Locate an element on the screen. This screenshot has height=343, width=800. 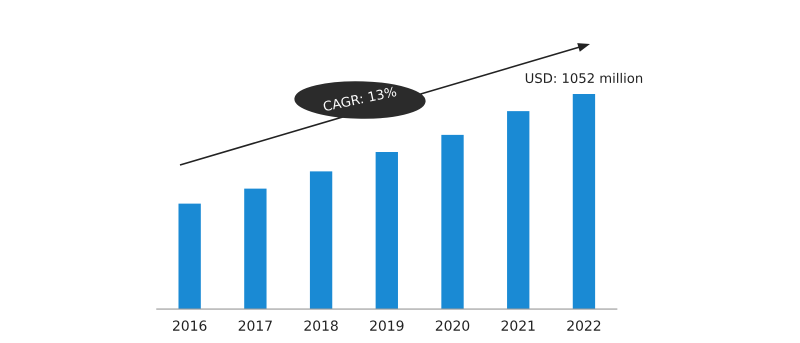
x-tick-label: 2020 is located at coordinates (453, 325).